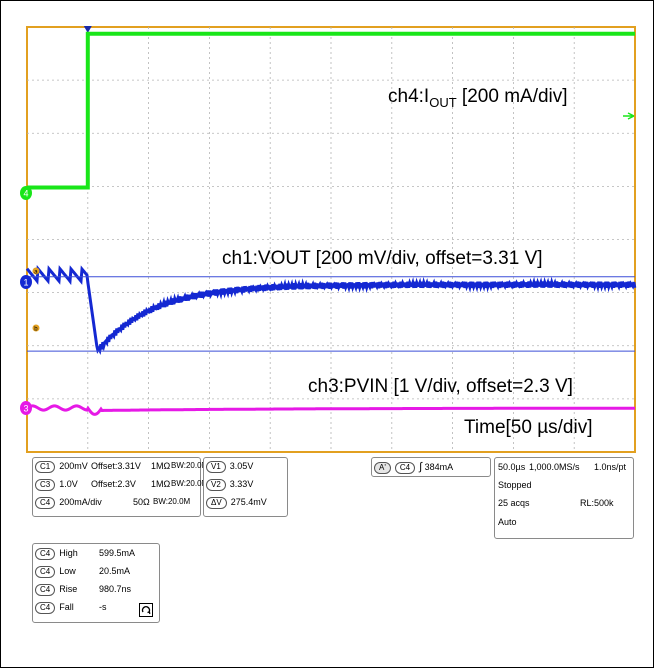 The height and width of the screenshot is (668, 654). Describe the element at coordinates (113, 484) in the screenshot. I see `channel-offset: Offset:2.3V` at that location.